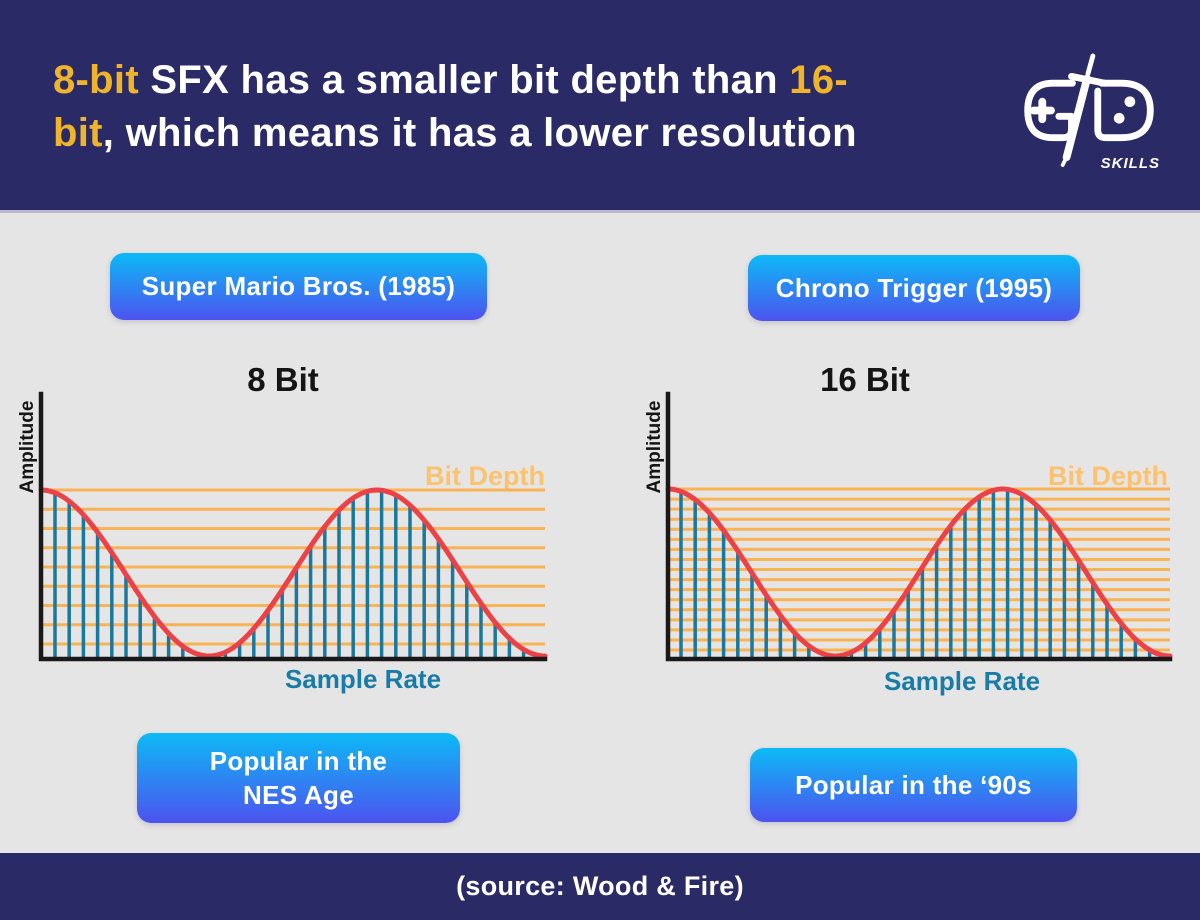 The width and height of the screenshot is (1200, 920). I want to click on footer-band: (source: Wood & Fire), so click(600, 886).